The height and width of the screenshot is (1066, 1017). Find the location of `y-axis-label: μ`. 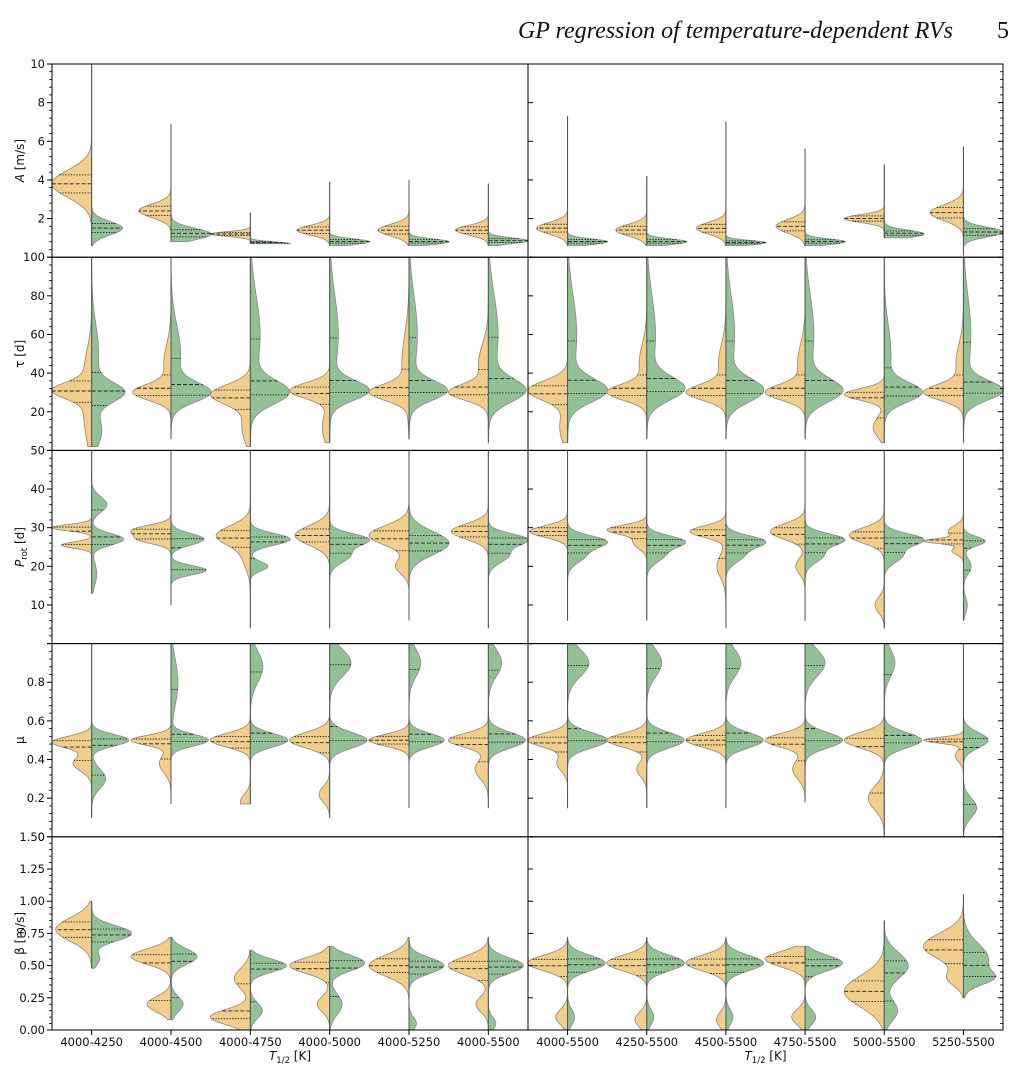

y-axis-label: μ is located at coordinates (20, 740).